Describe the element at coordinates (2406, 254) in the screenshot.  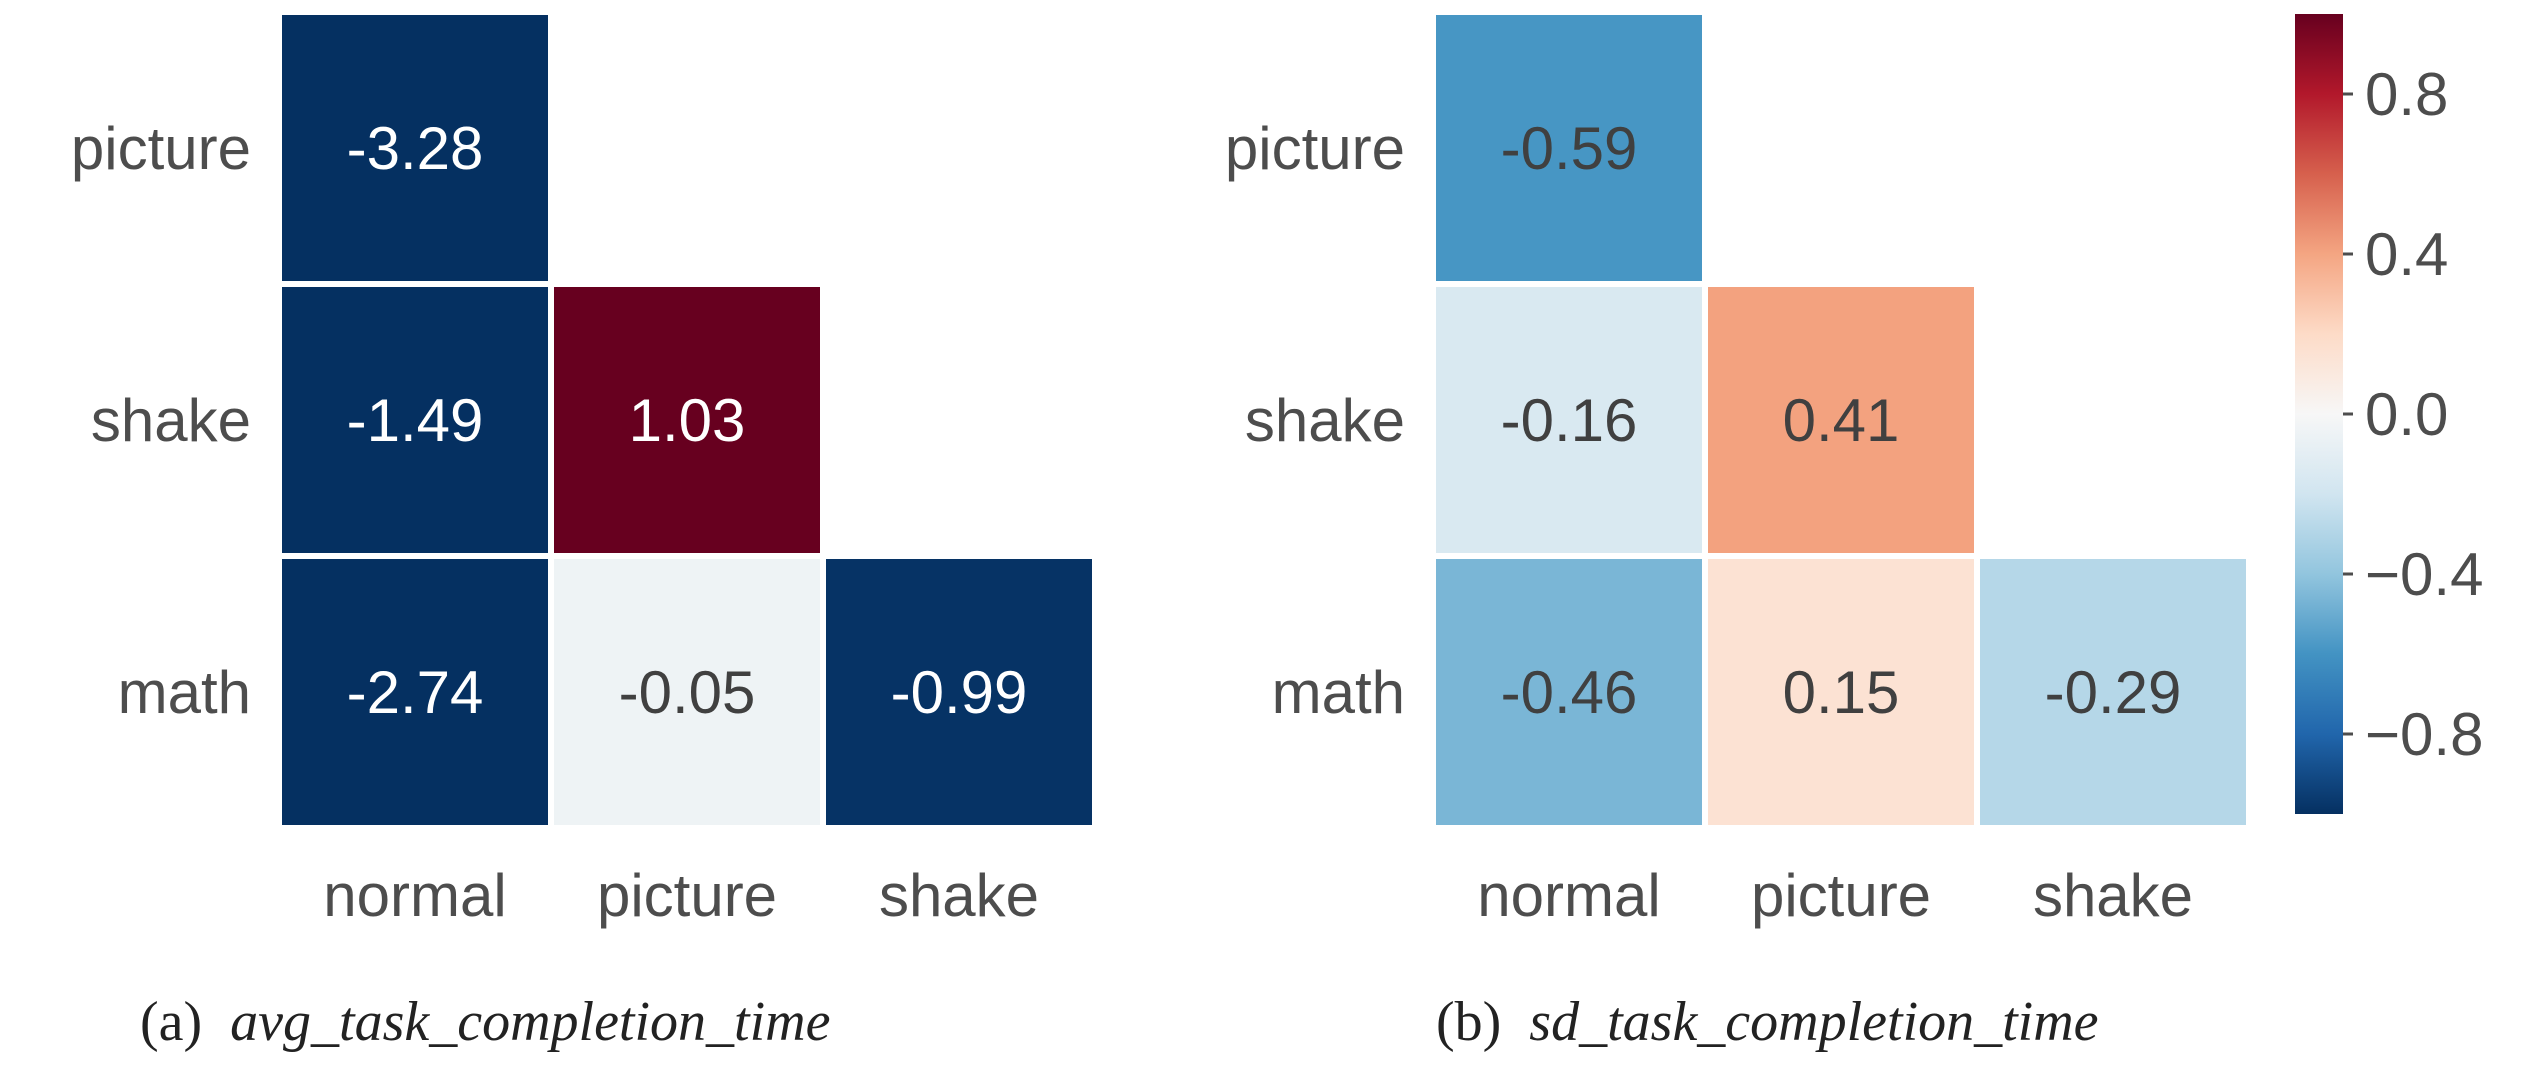
I see `colorbar-tick-label: 0.4` at that location.